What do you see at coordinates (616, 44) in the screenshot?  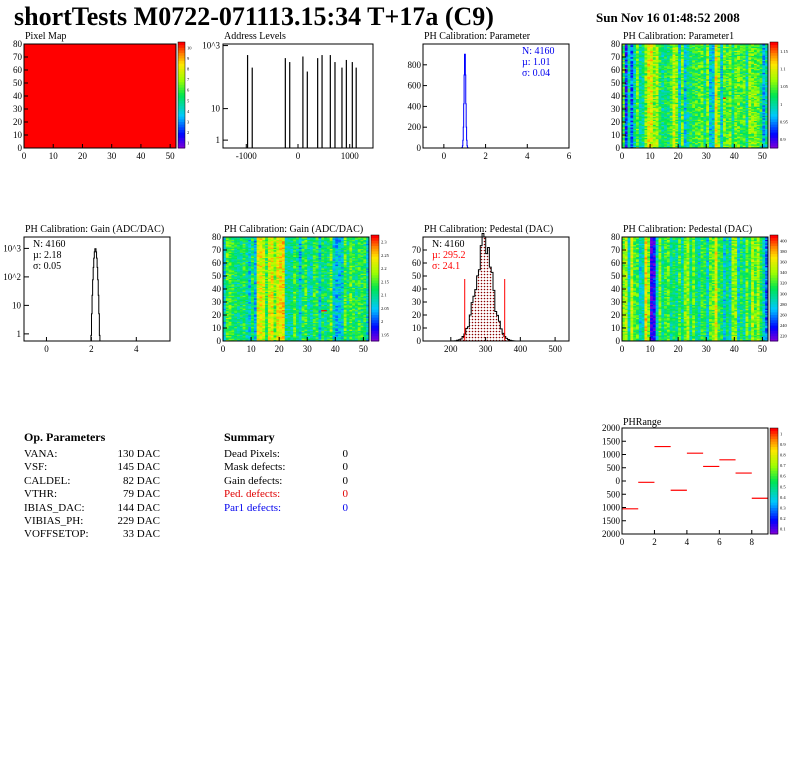 I see `y-tick-label: 80` at bounding box center [616, 44].